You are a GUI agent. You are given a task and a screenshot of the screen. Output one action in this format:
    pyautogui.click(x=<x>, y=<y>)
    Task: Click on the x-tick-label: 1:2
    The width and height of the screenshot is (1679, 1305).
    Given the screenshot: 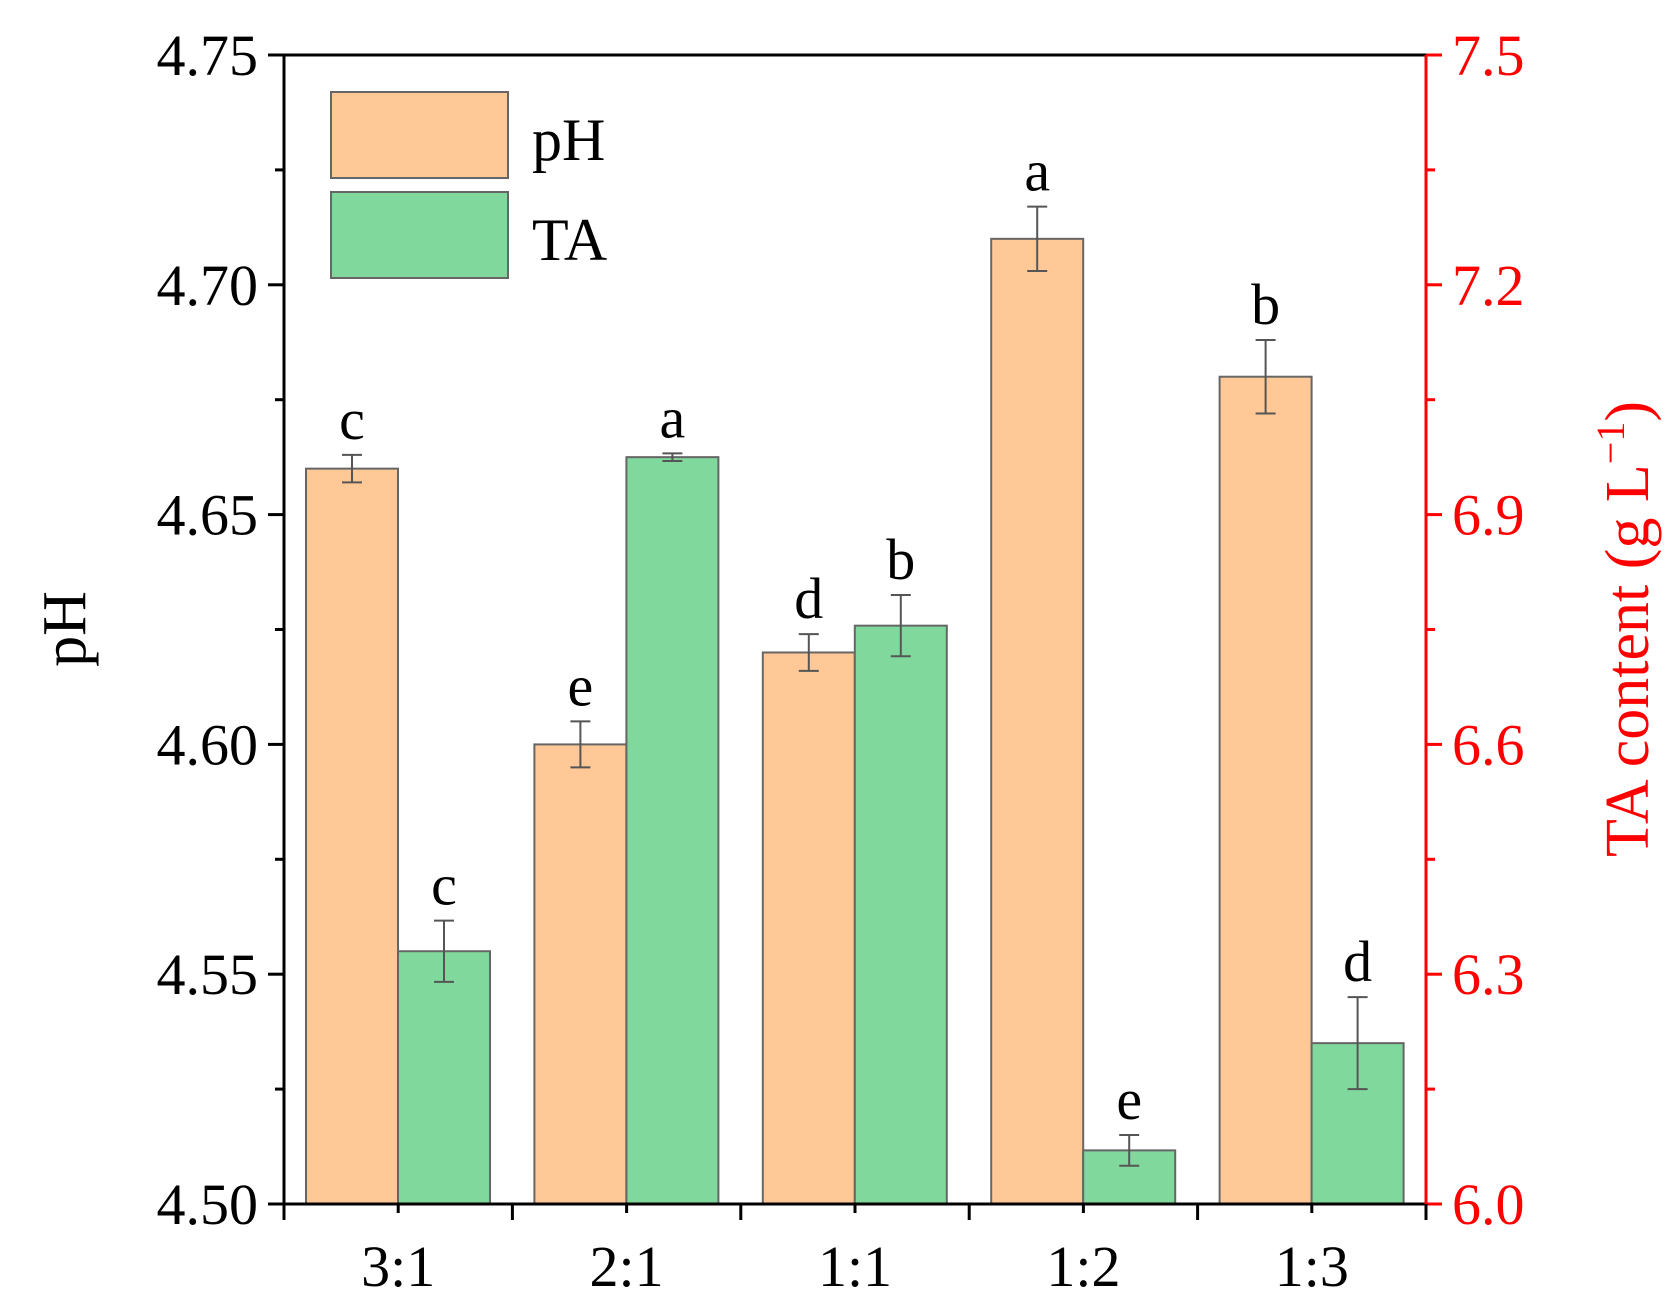 What is the action you would take?
    pyautogui.click(x=1083, y=1266)
    